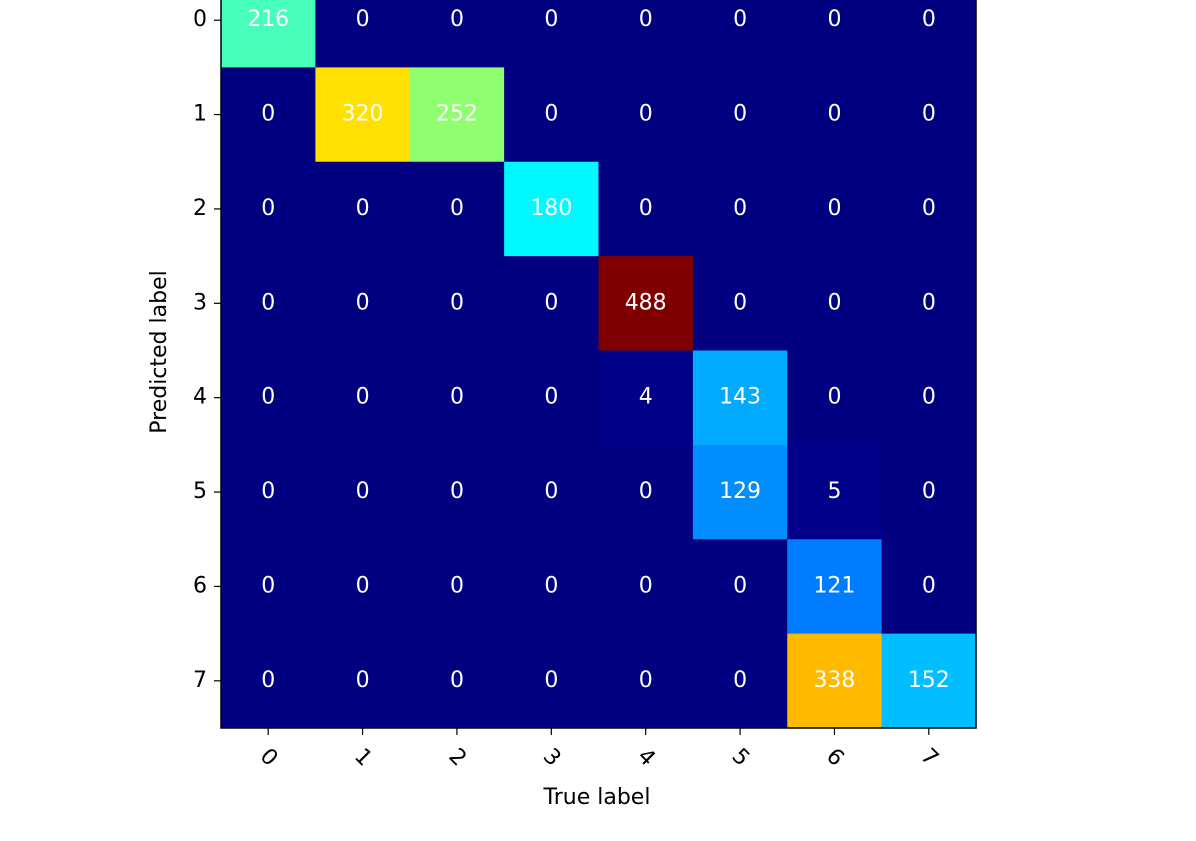 The image size is (1196, 841). Describe the element at coordinates (929, 758) in the screenshot. I see `x-tick-label: 7` at that location.